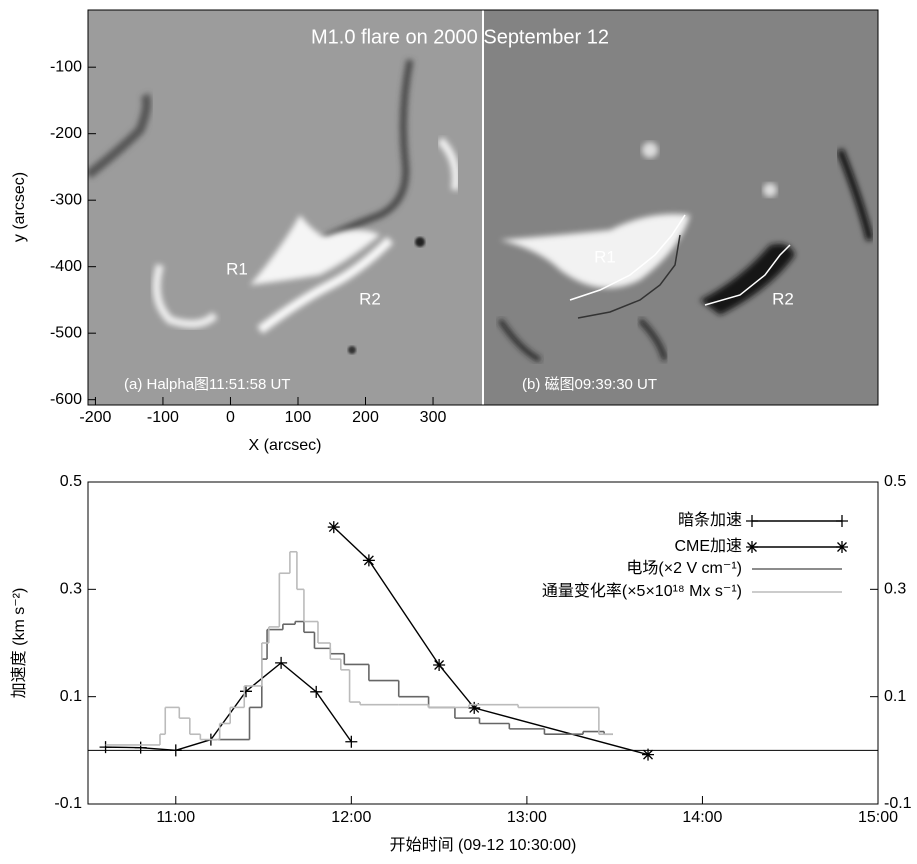 The image size is (917, 864). Describe the element at coordinates (710, 520) in the screenshot. I see `legend-label: 暗条加速` at that location.